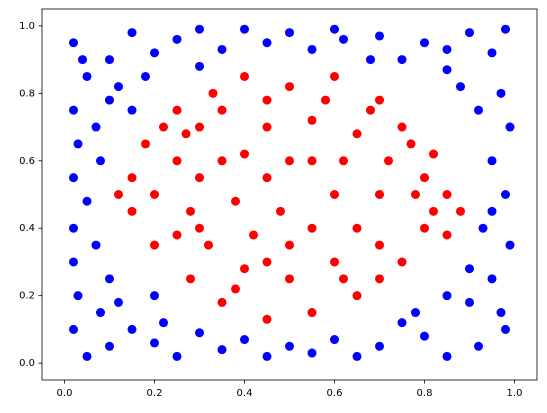 The width and height of the screenshot is (547, 413). What do you see at coordinates (65, 393) in the screenshot?
I see `x-tick-label: 0.0` at bounding box center [65, 393].